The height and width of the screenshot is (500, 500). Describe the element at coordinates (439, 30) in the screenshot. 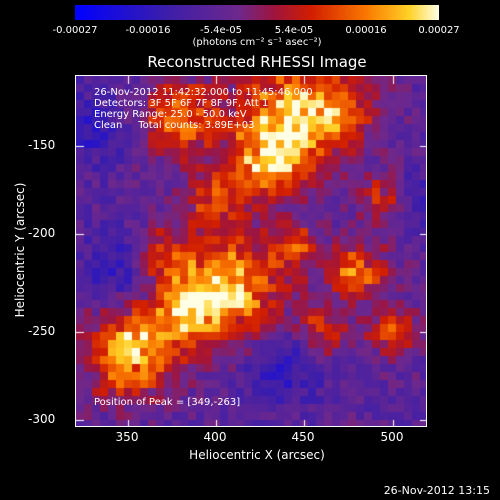

I see `colorbar-tick: 0.00027` at that location.